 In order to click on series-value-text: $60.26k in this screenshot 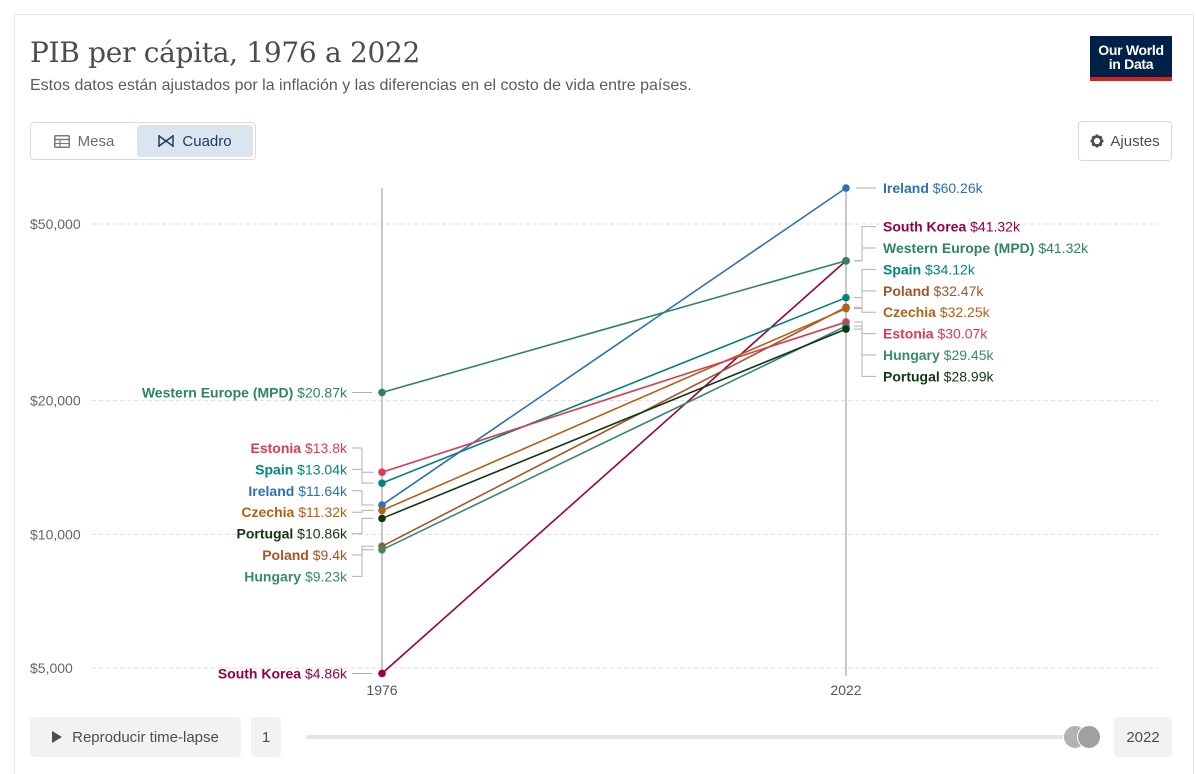, I will do `click(956, 188)`.